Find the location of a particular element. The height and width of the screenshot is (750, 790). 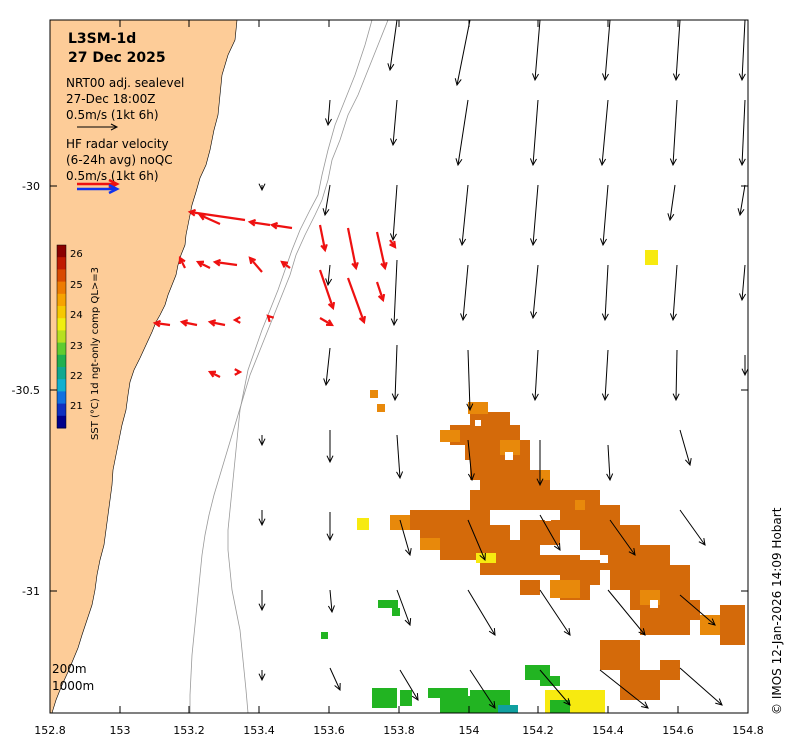

sealevel-time: 27-Dec 18:00Z is located at coordinates (110, 99).